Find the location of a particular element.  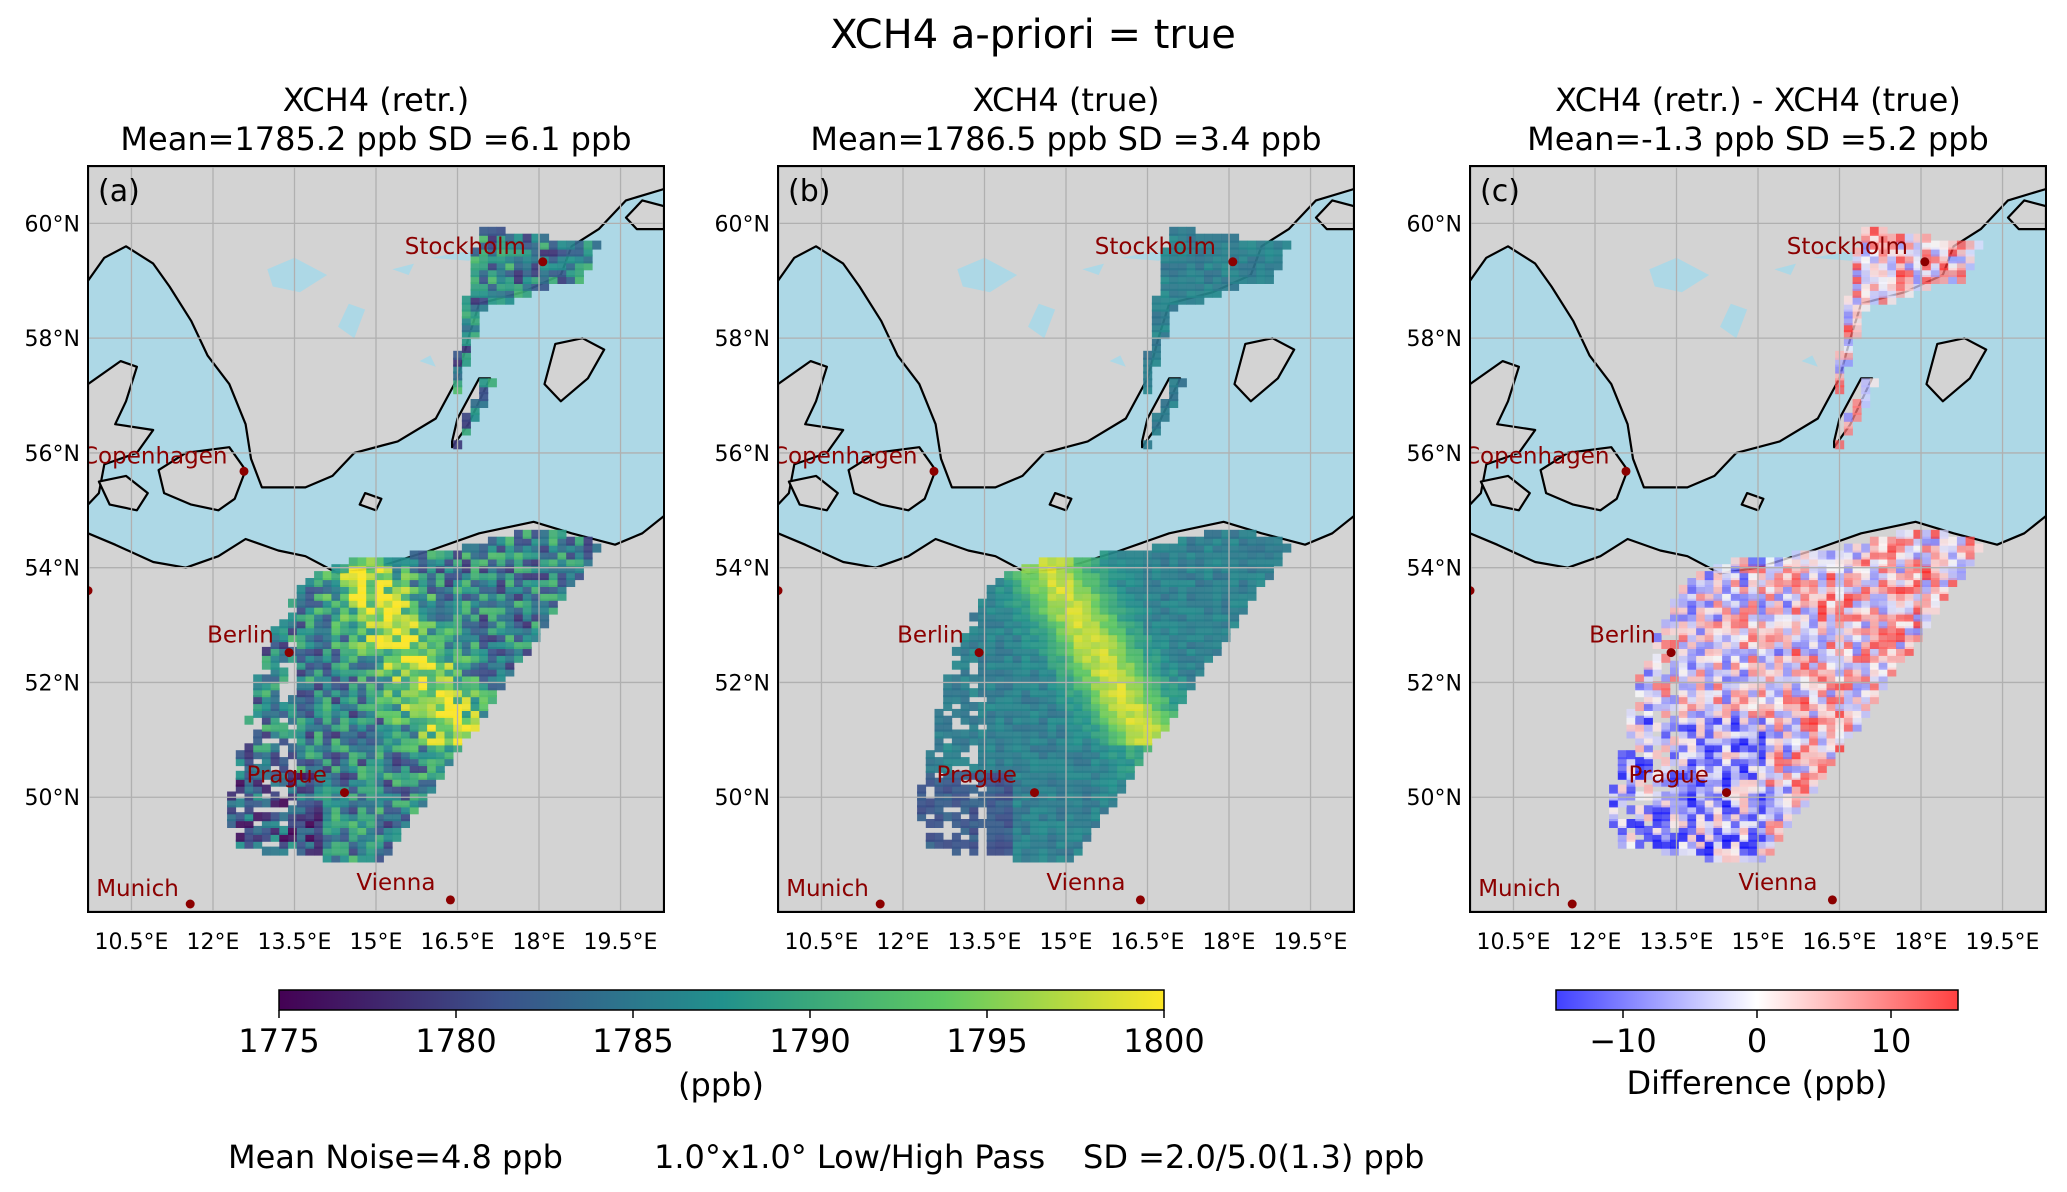

panel-label: (c) is located at coordinates (1500, 191).